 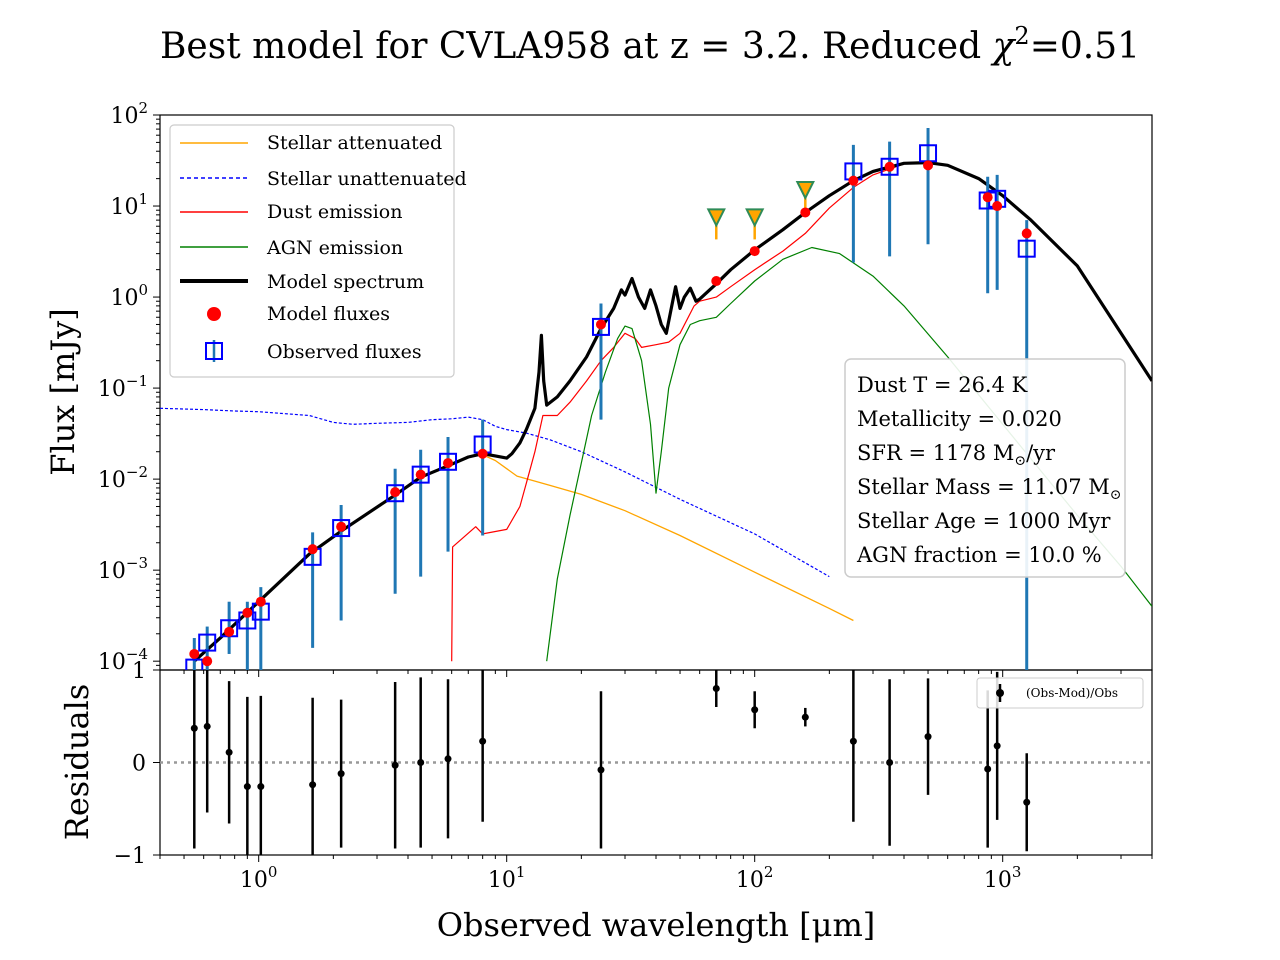 I want to click on y-tick-label-top: 10⁰, so click(x=129, y=296).